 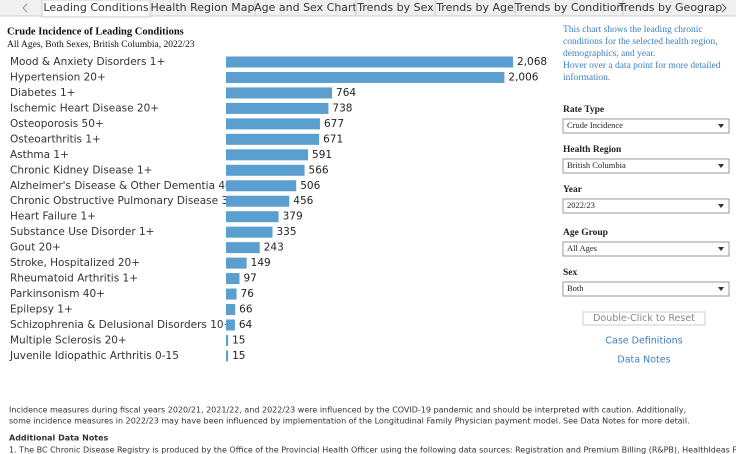 I want to click on value-label: 76, so click(x=248, y=294).